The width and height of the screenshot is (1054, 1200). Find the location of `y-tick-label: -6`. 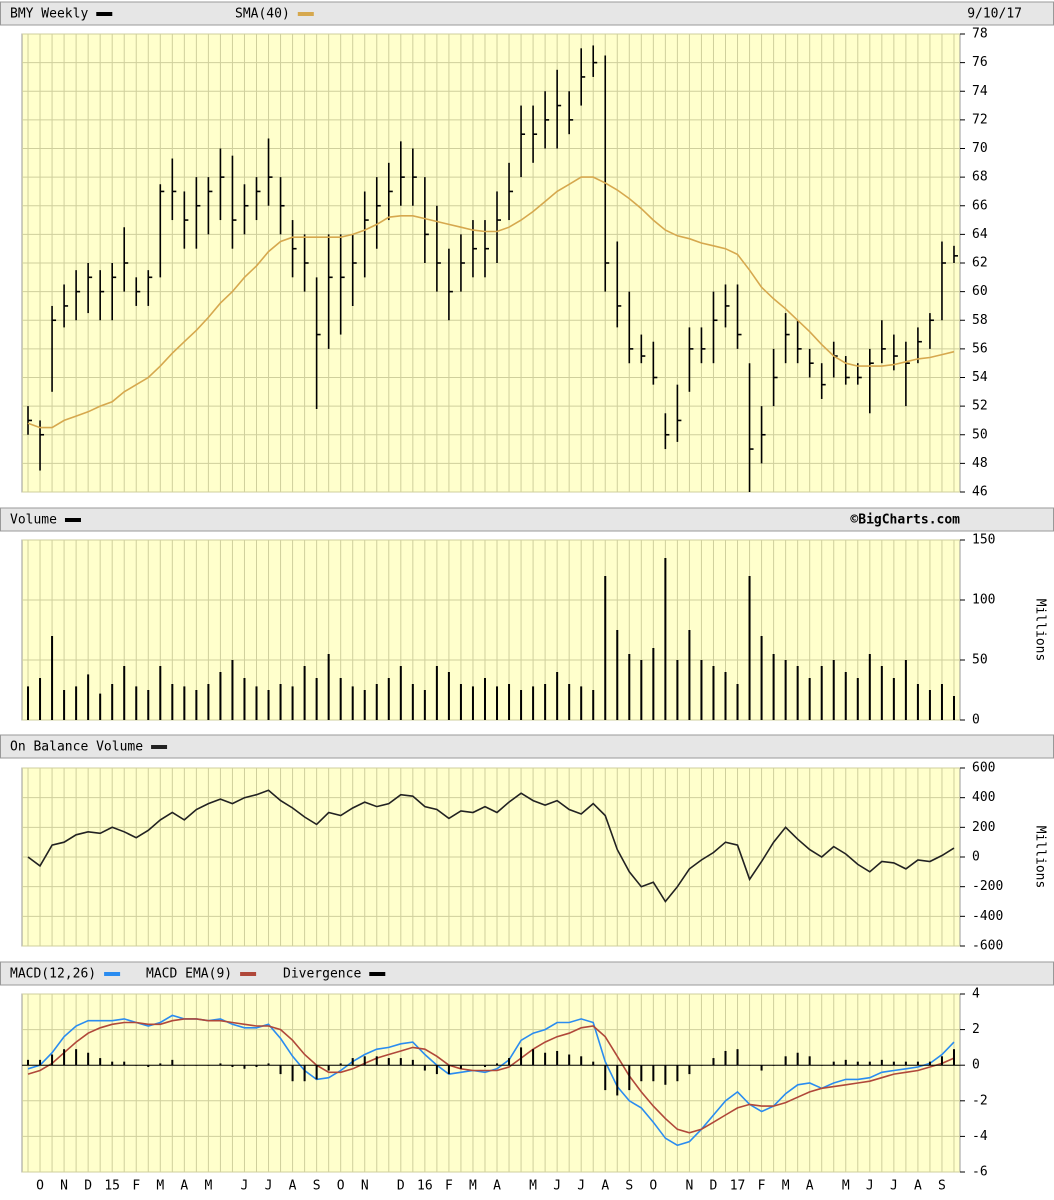

y-tick-label: -6 is located at coordinates (980, 1172).